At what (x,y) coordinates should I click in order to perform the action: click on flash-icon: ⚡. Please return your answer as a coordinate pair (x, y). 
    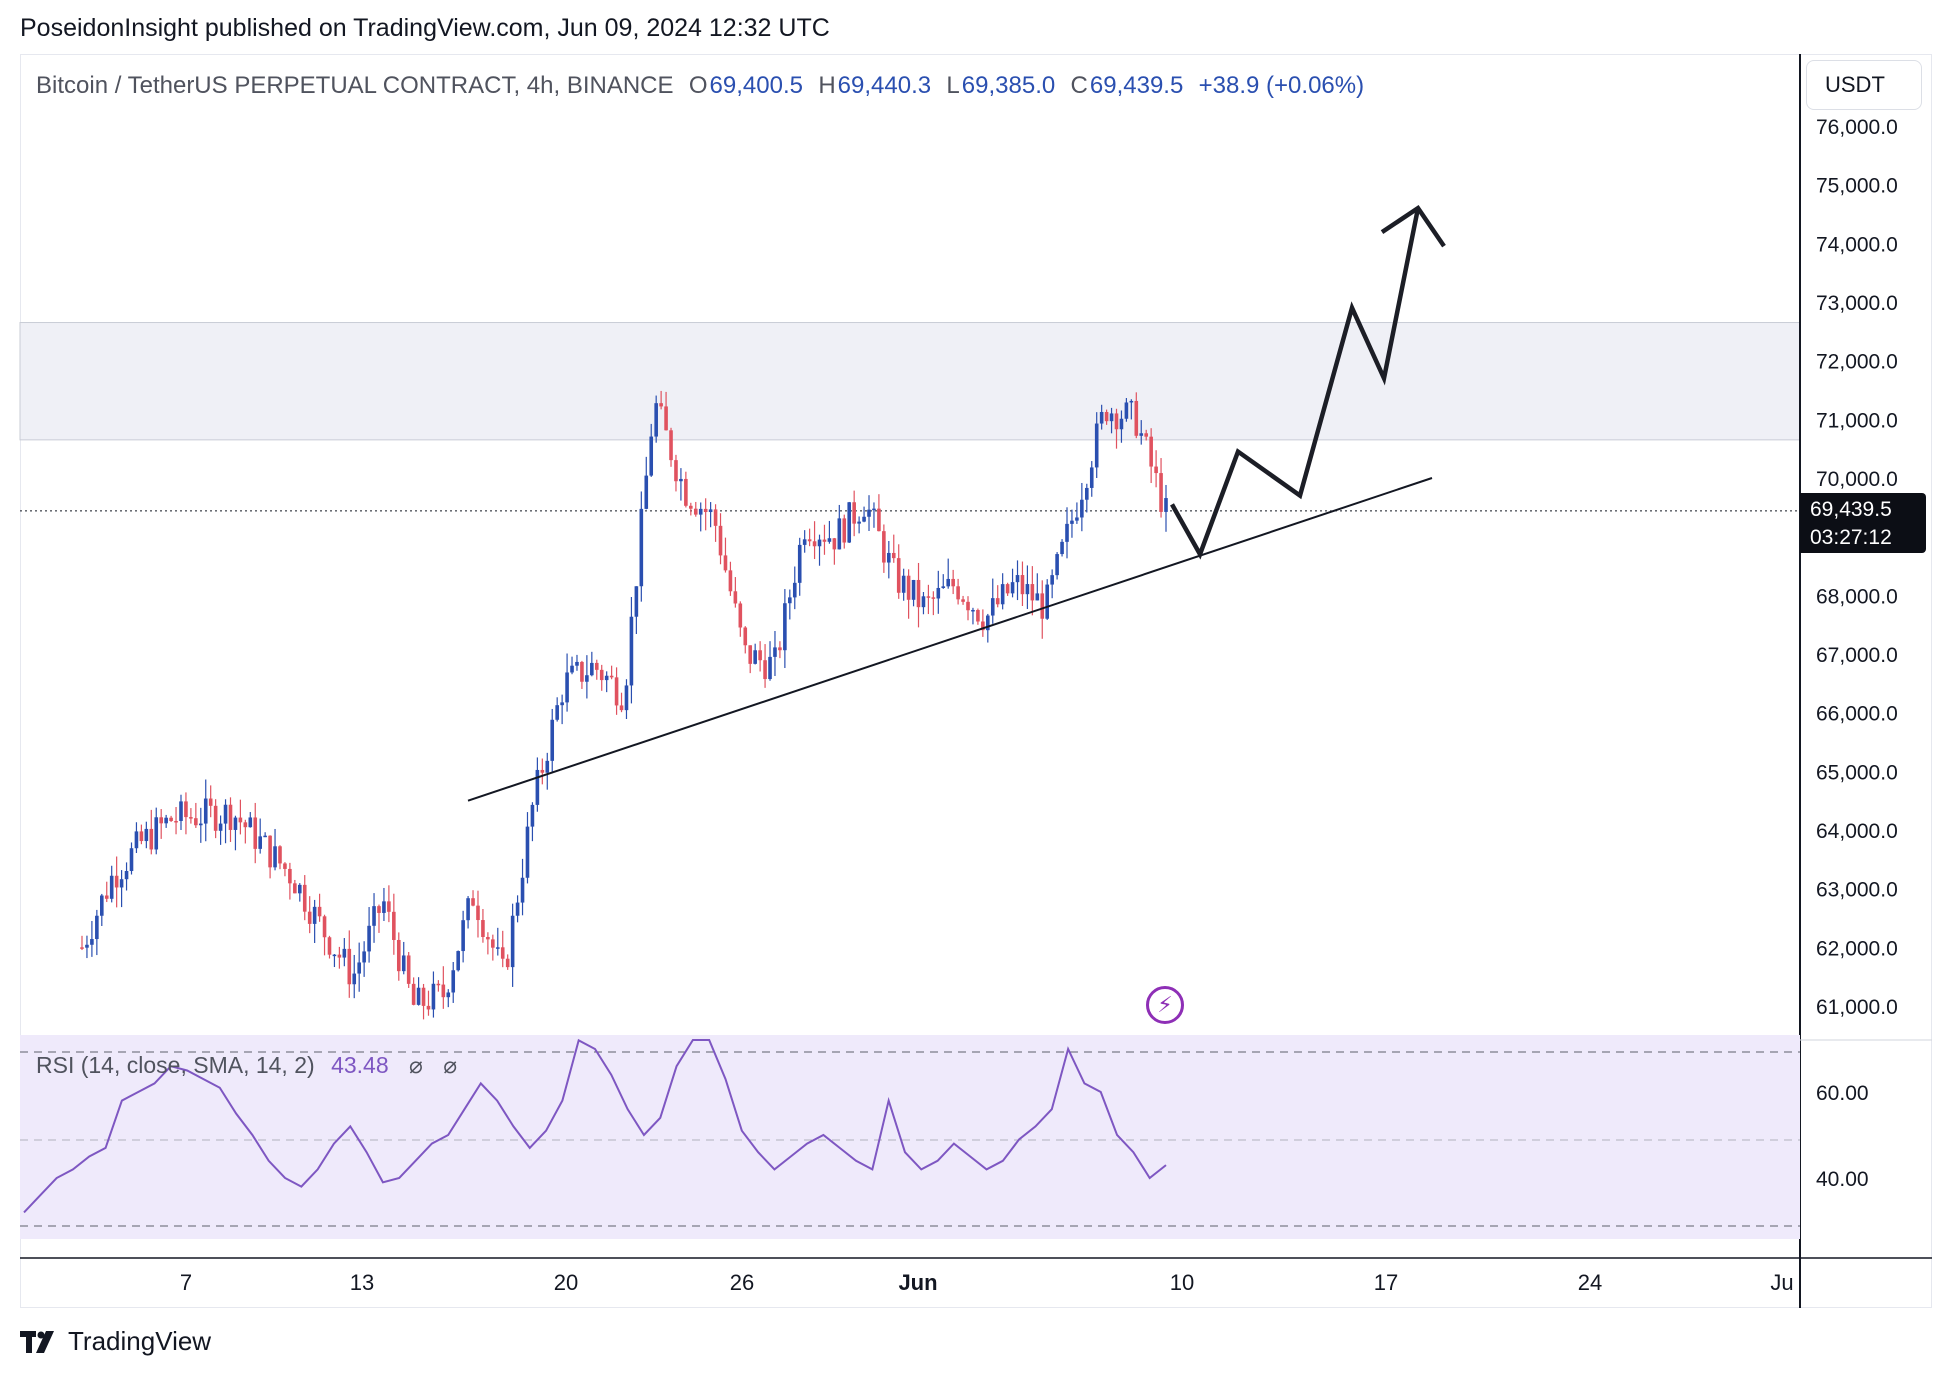
    Looking at the image, I should click on (1165, 1005).